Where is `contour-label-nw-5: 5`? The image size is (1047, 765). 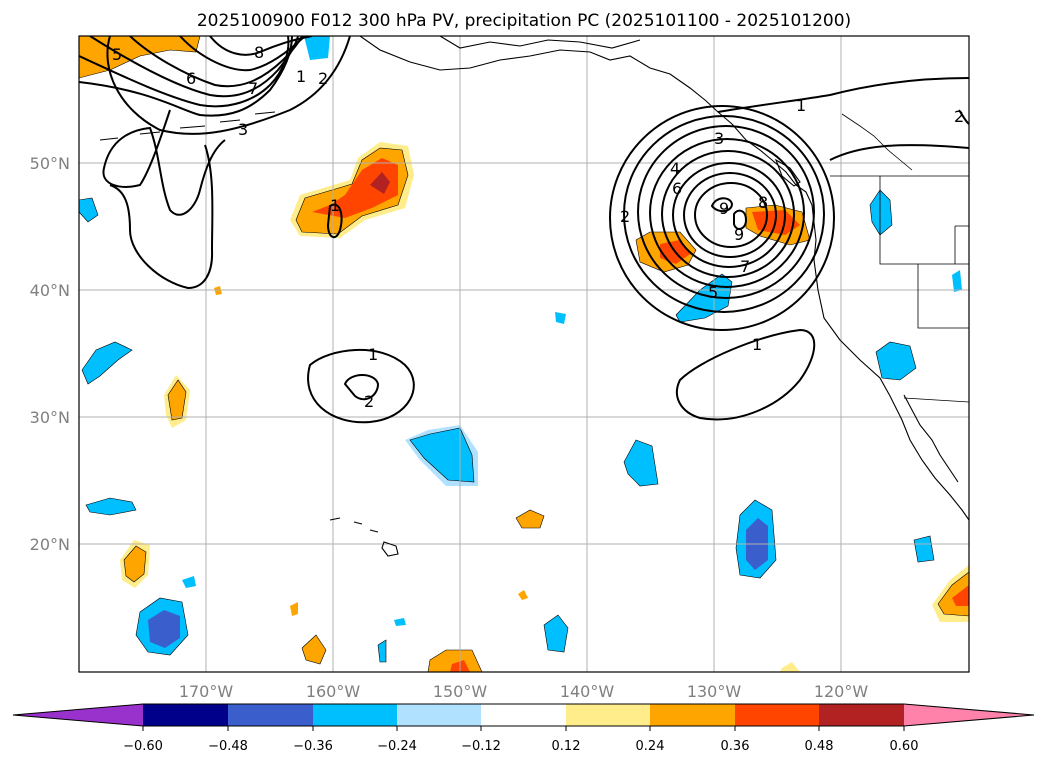
contour-label-nw-5: 5 is located at coordinates (117, 54).